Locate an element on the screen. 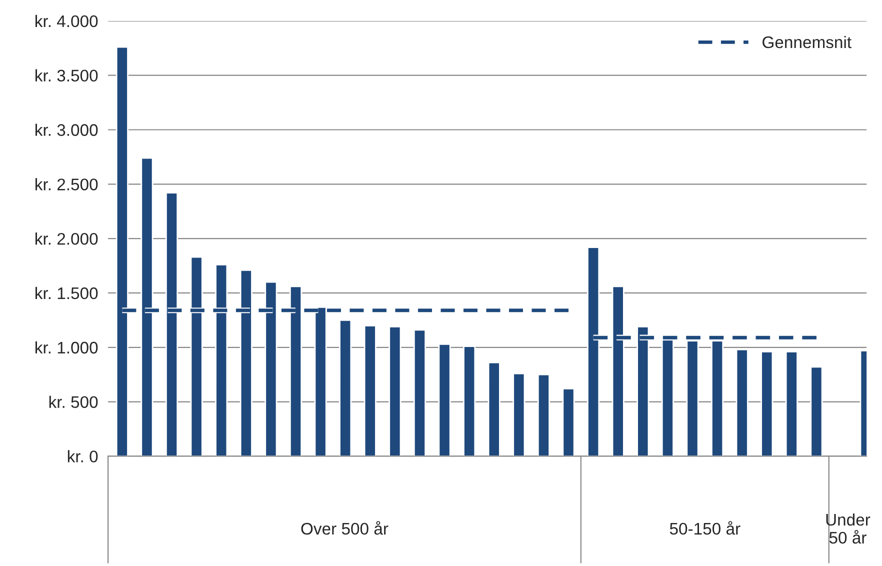  legend-label: Gennemsnit is located at coordinates (807, 42).